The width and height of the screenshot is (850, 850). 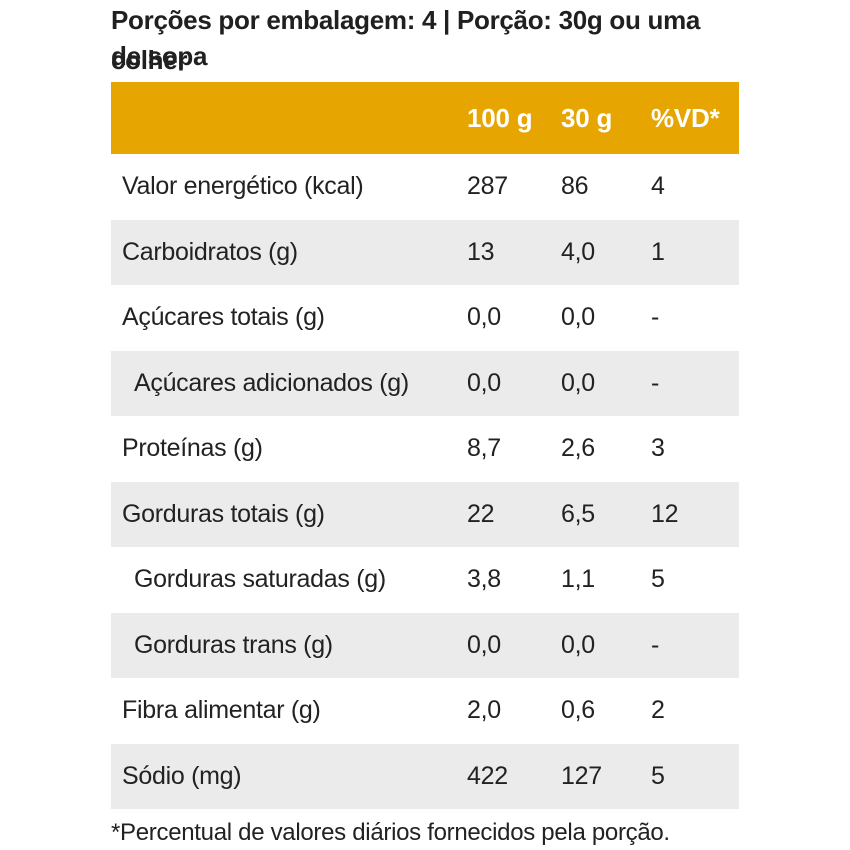 What do you see at coordinates (425, 383) in the screenshot?
I see `table-row: Açúcares adicionados (g) 0,0 0,0 -` at bounding box center [425, 383].